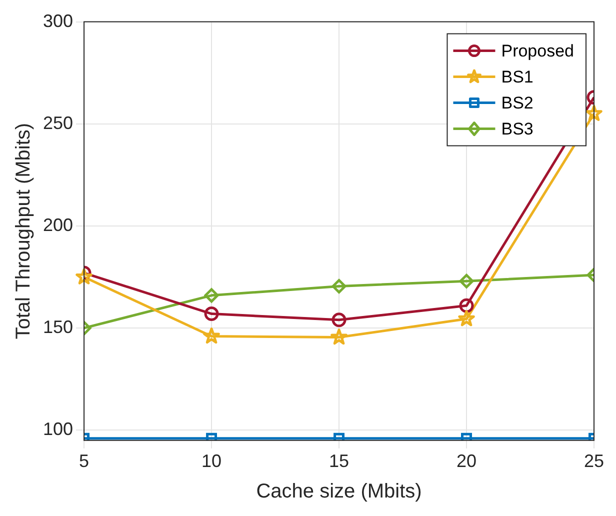 The width and height of the screenshot is (616, 516). I want to click on x-tick-label: 10, so click(212, 461).